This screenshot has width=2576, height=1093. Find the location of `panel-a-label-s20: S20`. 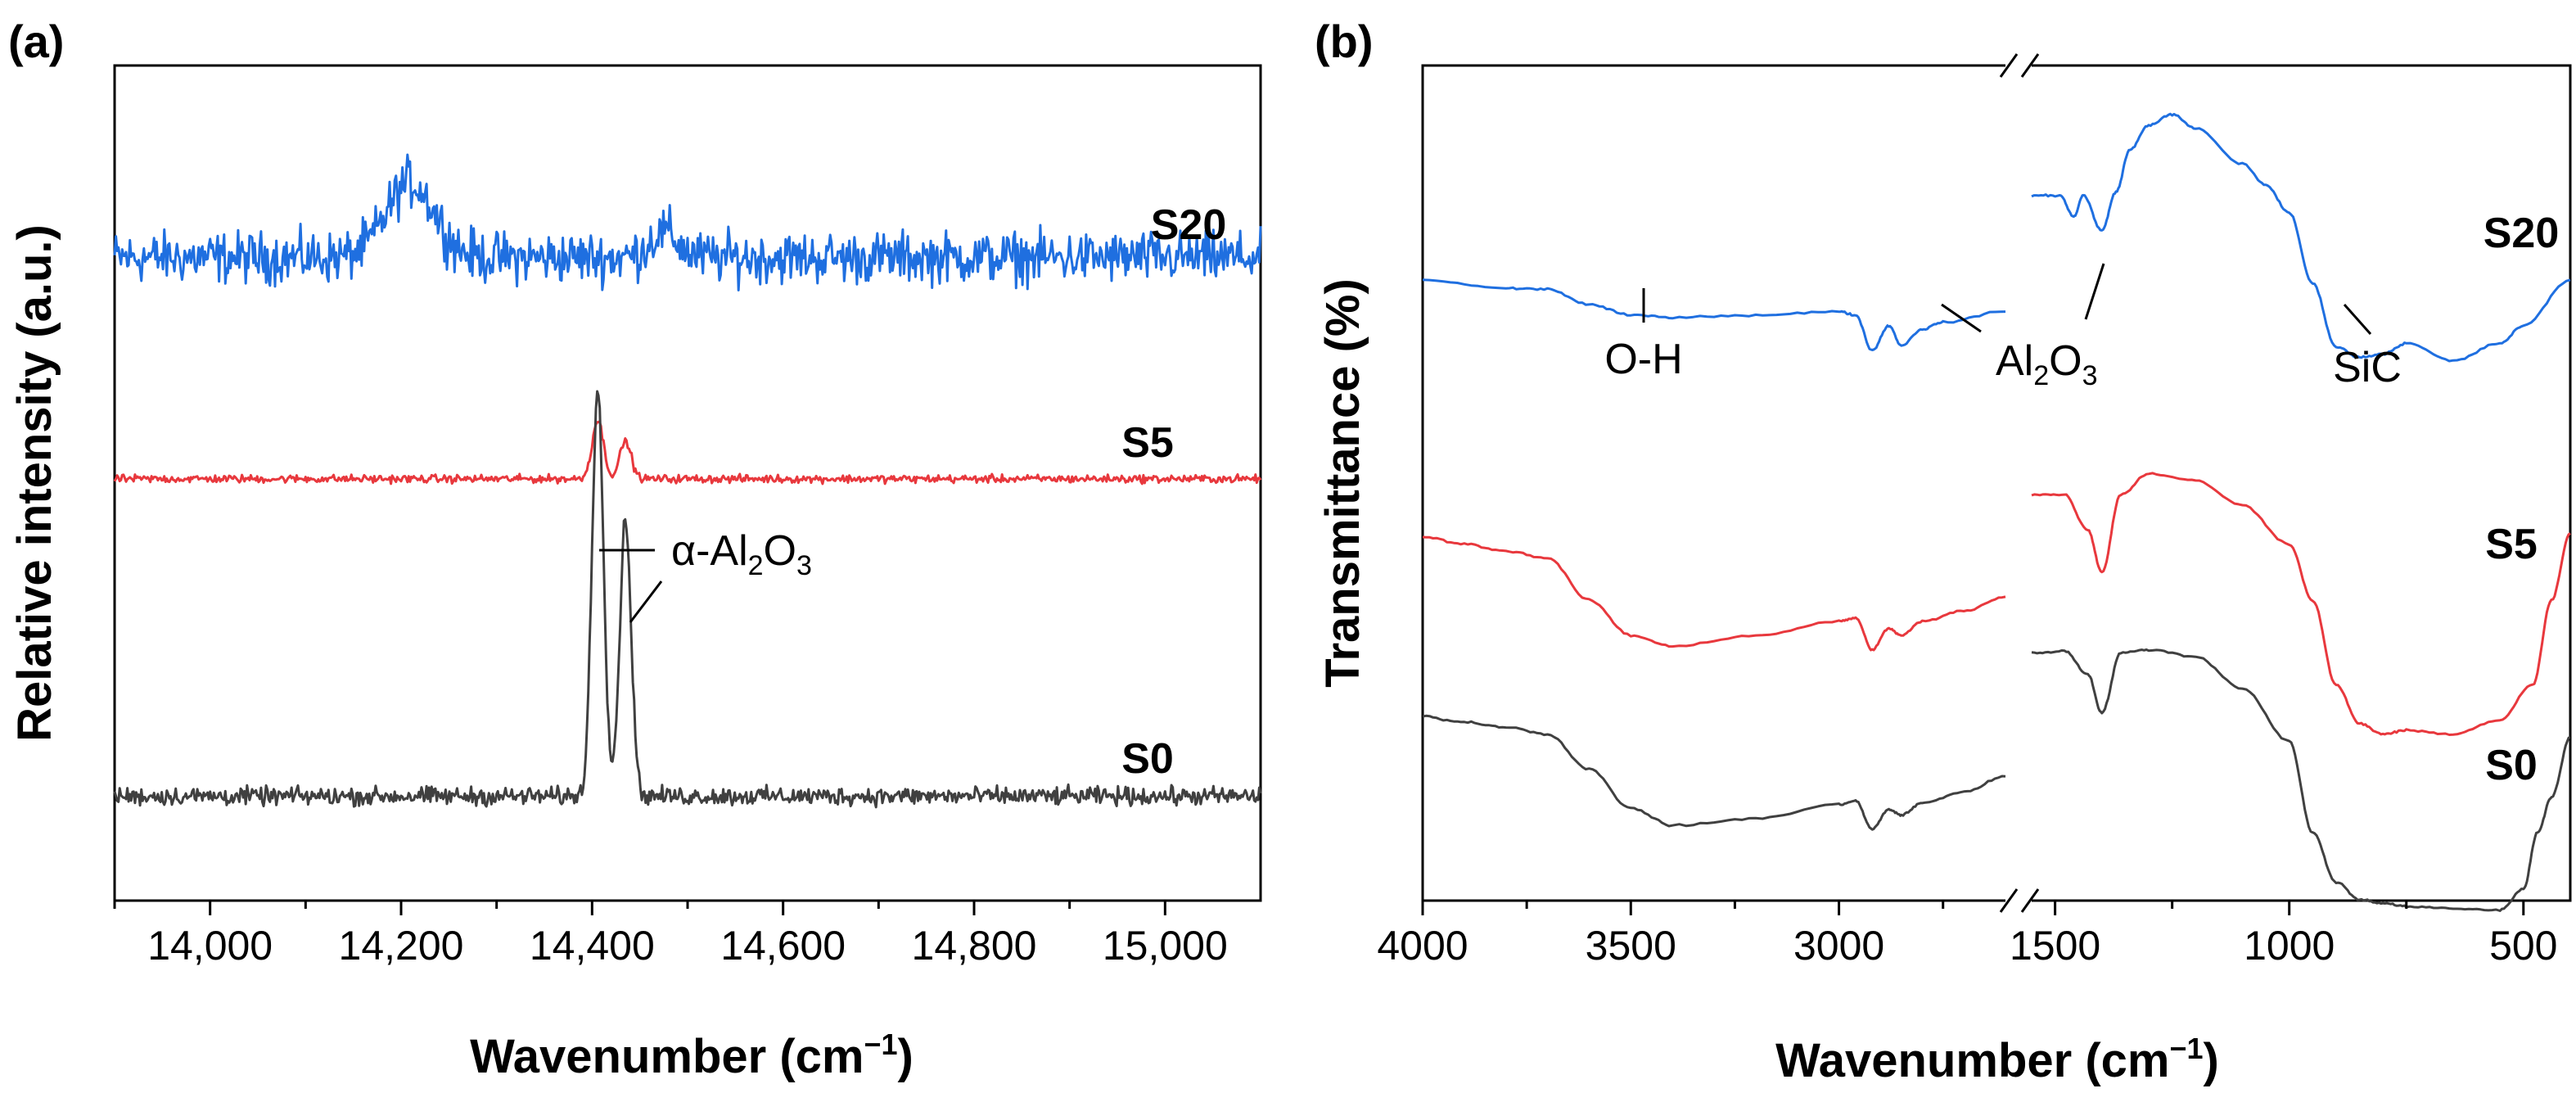

panel-a-label-s20: S20 is located at coordinates (1189, 225).